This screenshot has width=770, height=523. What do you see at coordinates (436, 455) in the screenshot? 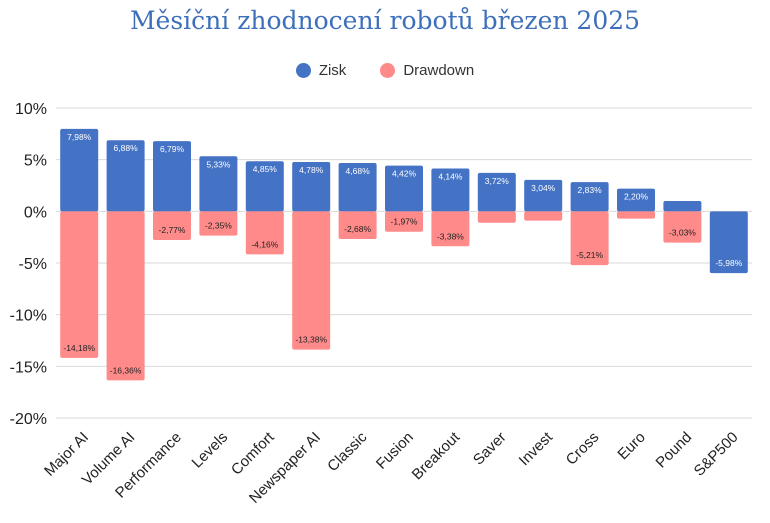
I see `x-tick-label: Breakout` at bounding box center [436, 455].